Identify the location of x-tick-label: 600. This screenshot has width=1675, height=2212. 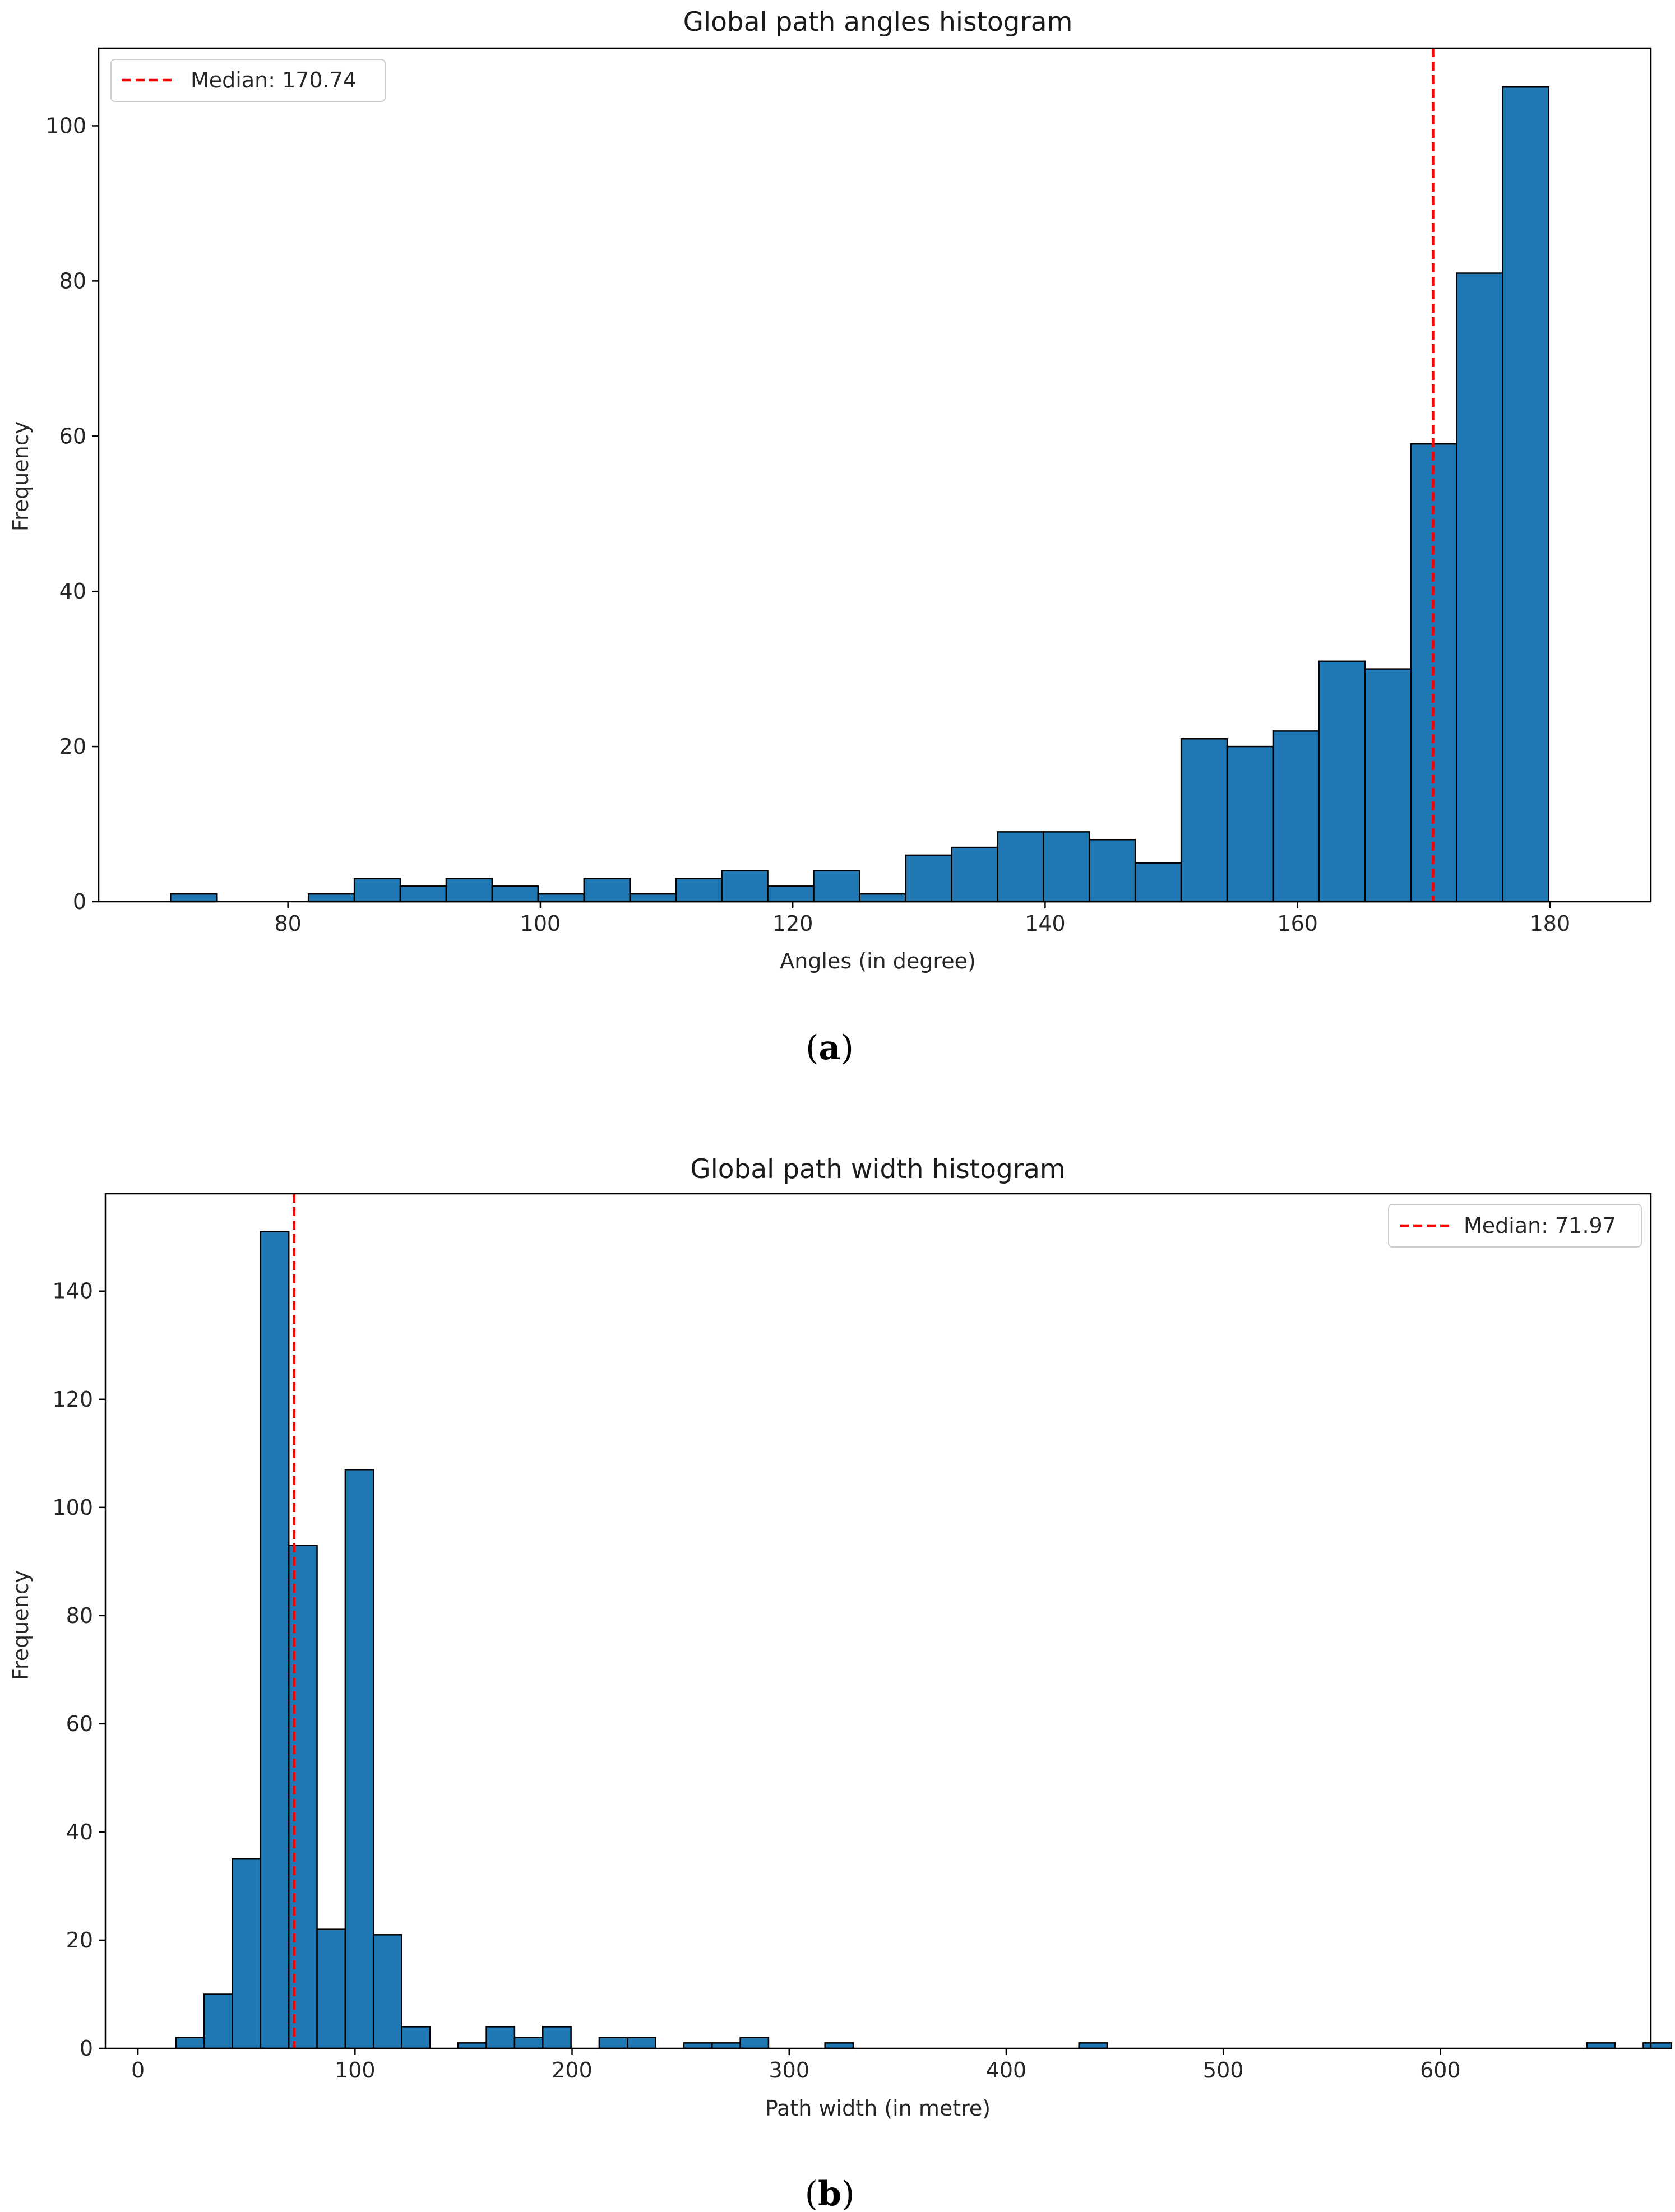
(1440, 2070).